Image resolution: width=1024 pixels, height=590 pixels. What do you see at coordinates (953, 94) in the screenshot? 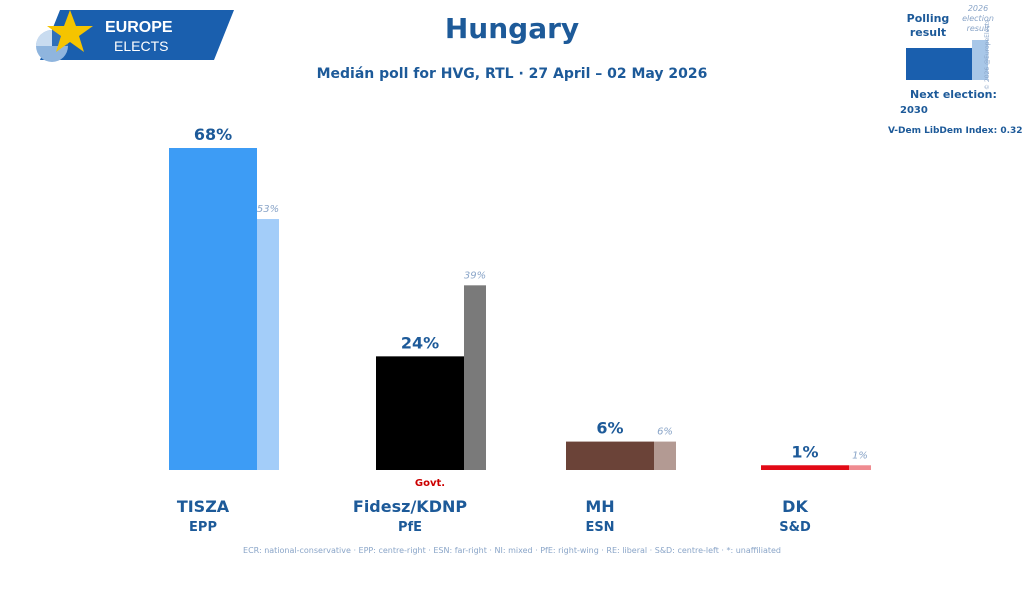
I see `next-election-label: Next election:` at bounding box center [953, 94].